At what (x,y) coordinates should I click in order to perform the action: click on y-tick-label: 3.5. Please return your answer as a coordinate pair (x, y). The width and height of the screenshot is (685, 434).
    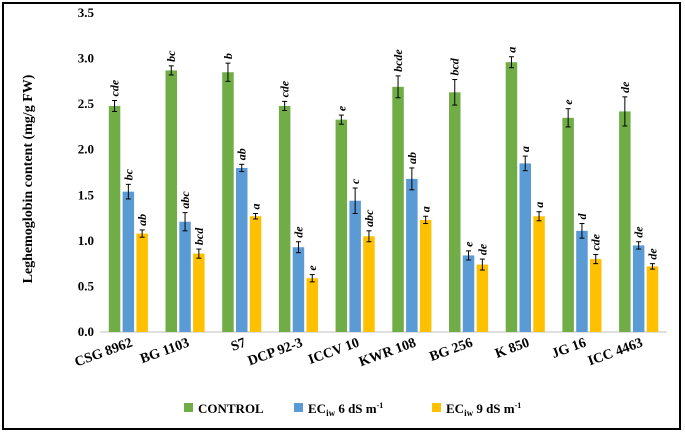
    Looking at the image, I should click on (86, 12).